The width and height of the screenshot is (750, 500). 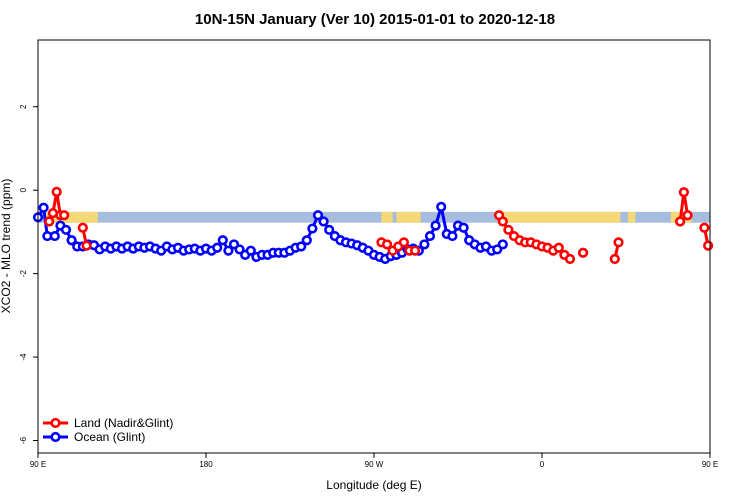 I want to click on x-tick-label: 90 W, so click(x=374, y=464).